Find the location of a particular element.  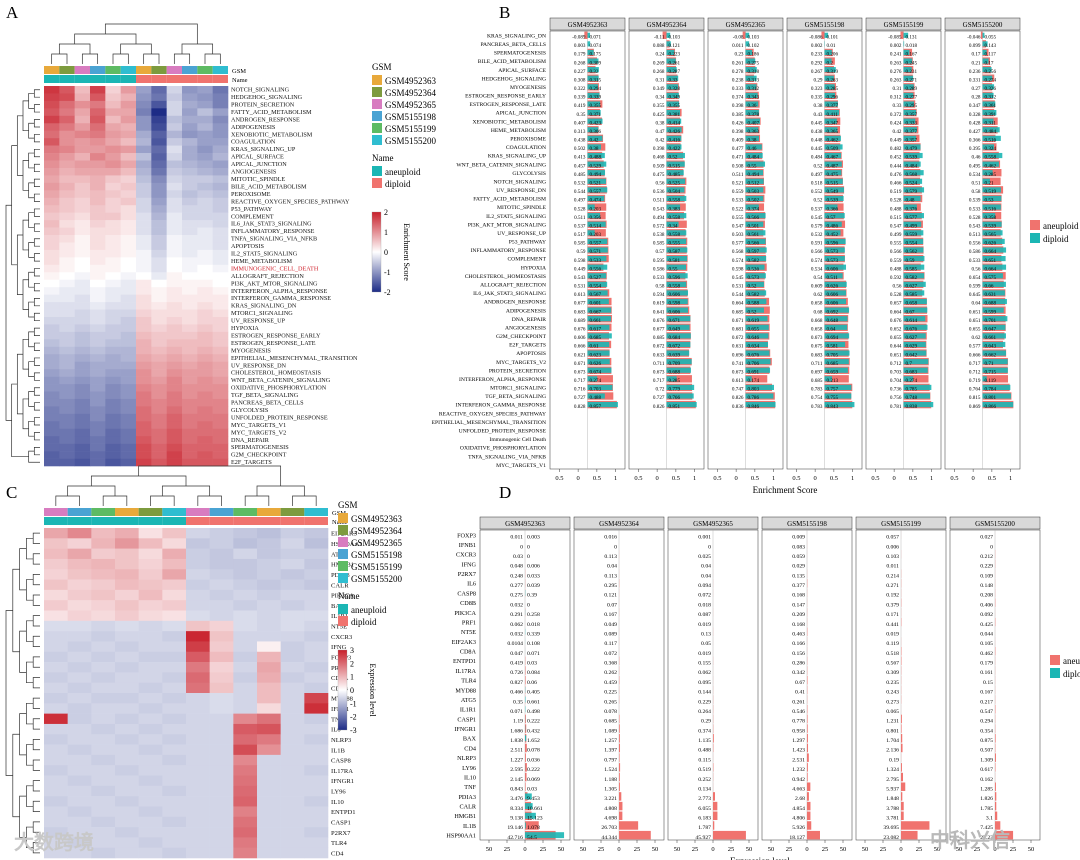

heatmap-row-label: MYC_TARGETS_V2 is located at coordinates (258, 432).